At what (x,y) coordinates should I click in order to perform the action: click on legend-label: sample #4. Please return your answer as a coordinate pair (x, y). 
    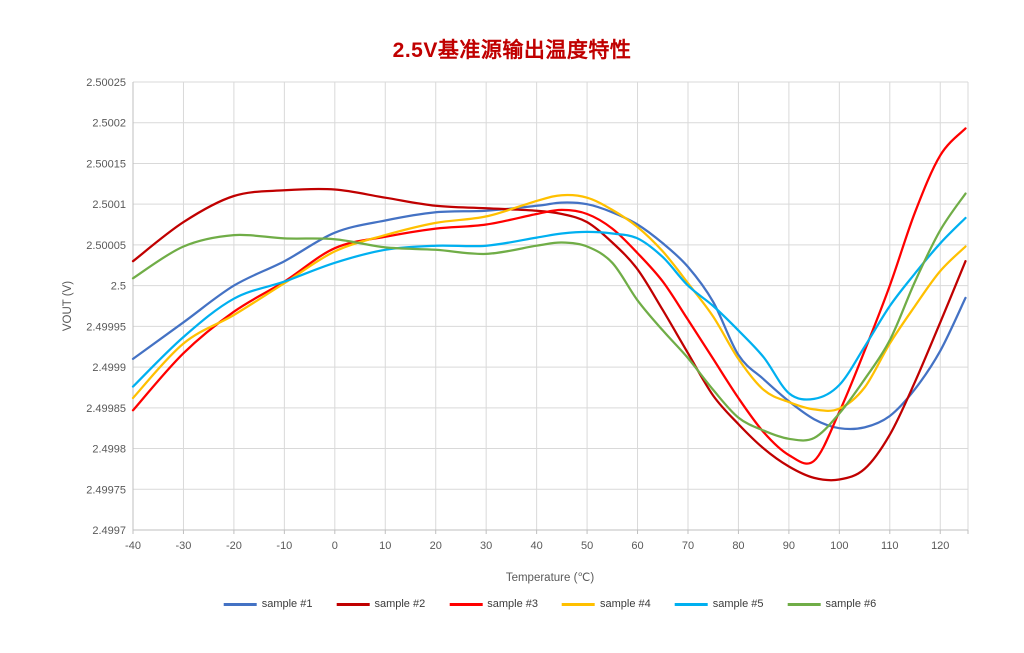
    Looking at the image, I should click on (625, 604).